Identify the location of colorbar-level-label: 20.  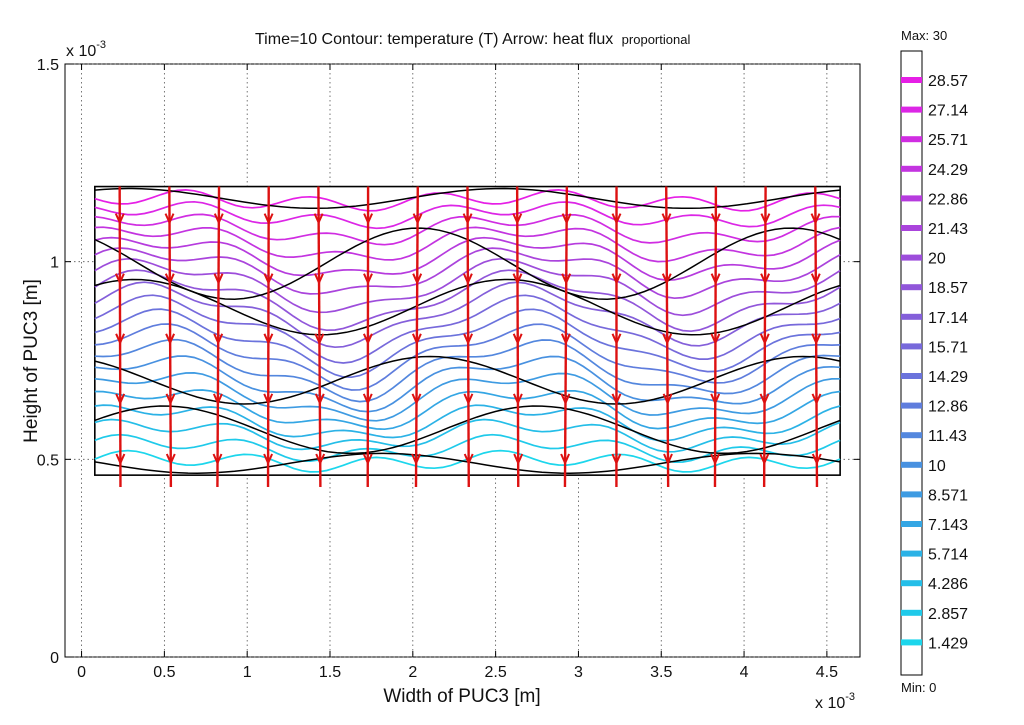
(937, 259).